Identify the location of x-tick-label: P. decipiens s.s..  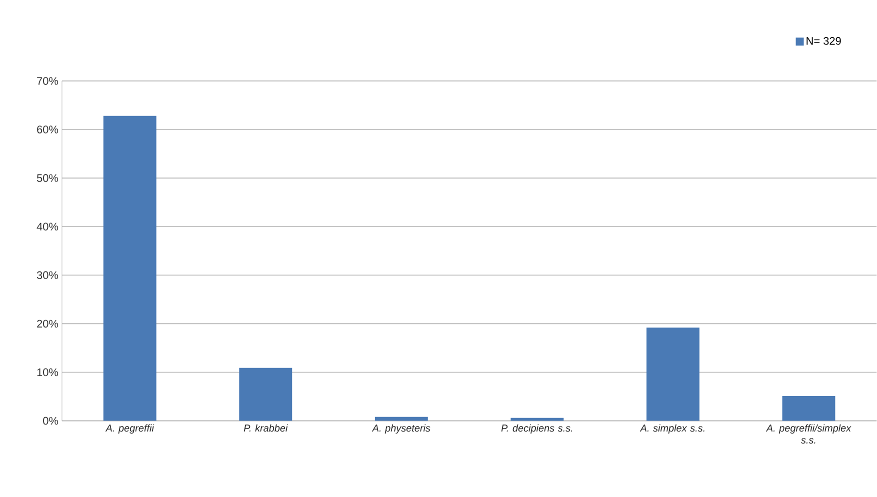
(536, 429).